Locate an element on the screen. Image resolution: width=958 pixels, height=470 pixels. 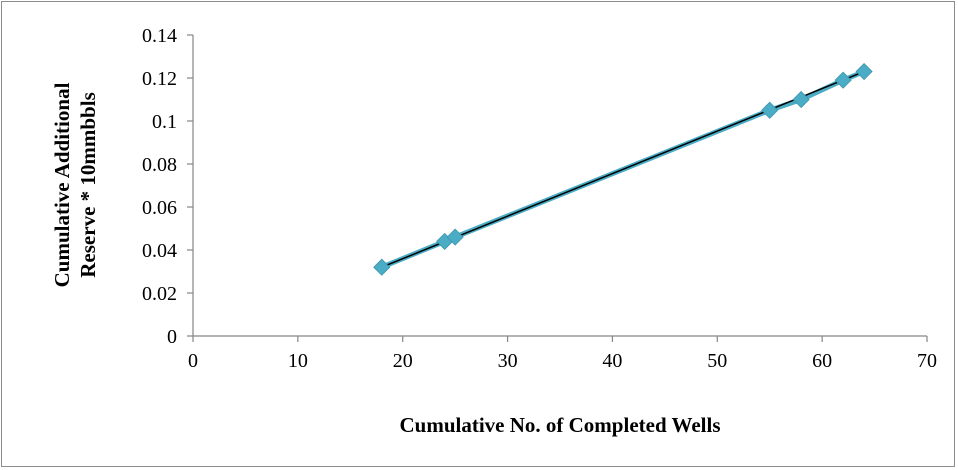
x-tick-label: 20 is located at coordinates (403, 361).